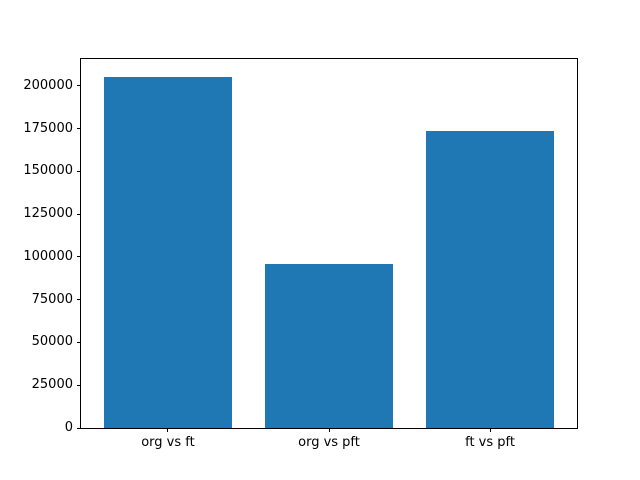  I want to click on x-tick-label: org vs pft, so click(329, 442).